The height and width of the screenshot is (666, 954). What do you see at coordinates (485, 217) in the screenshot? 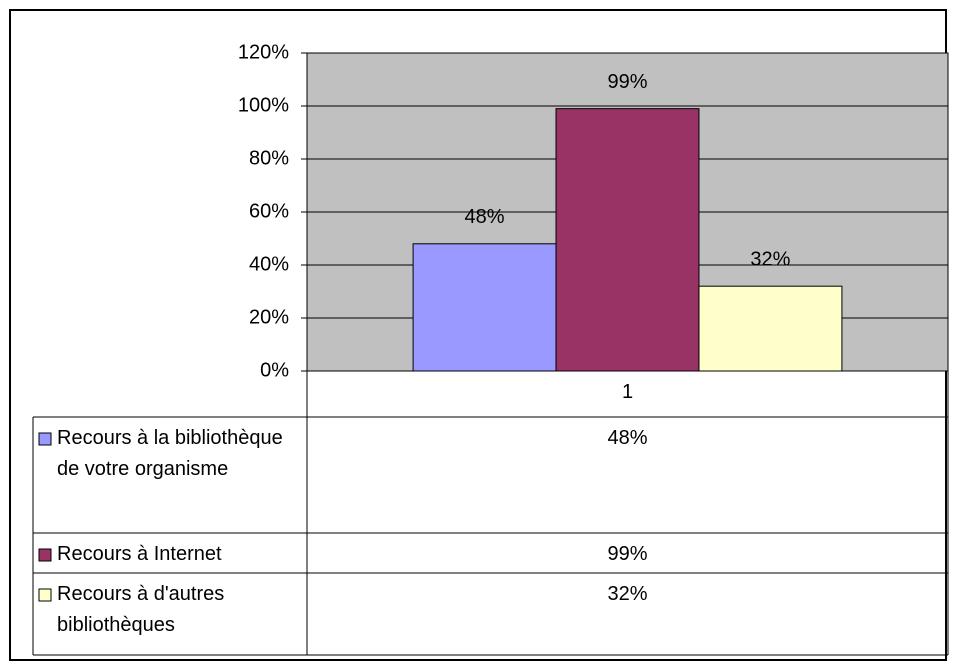
I see `data-label: 48%` at bounding box center [485, 217].